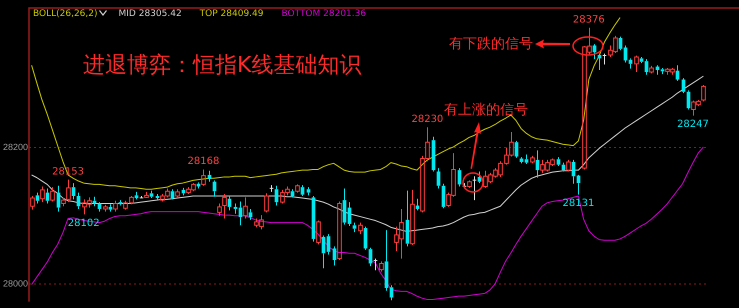 The image size is (739, 308). Describe the element at coordinates (15, 147) in the screenshot. I see `y-tick-label: 28200` at that location.